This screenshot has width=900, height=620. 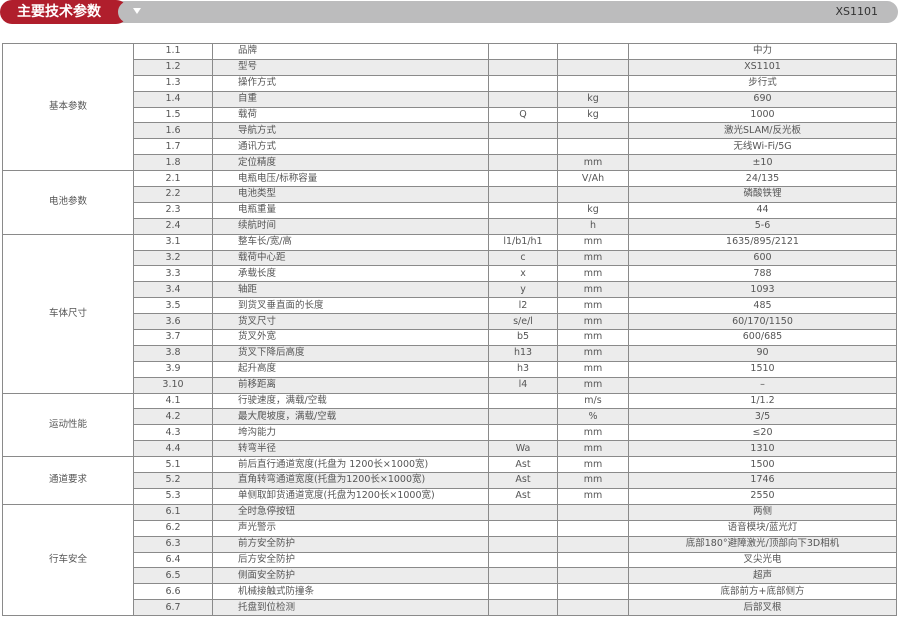 I want to click on spec-number: 4.2, so click(x=173, y=417).